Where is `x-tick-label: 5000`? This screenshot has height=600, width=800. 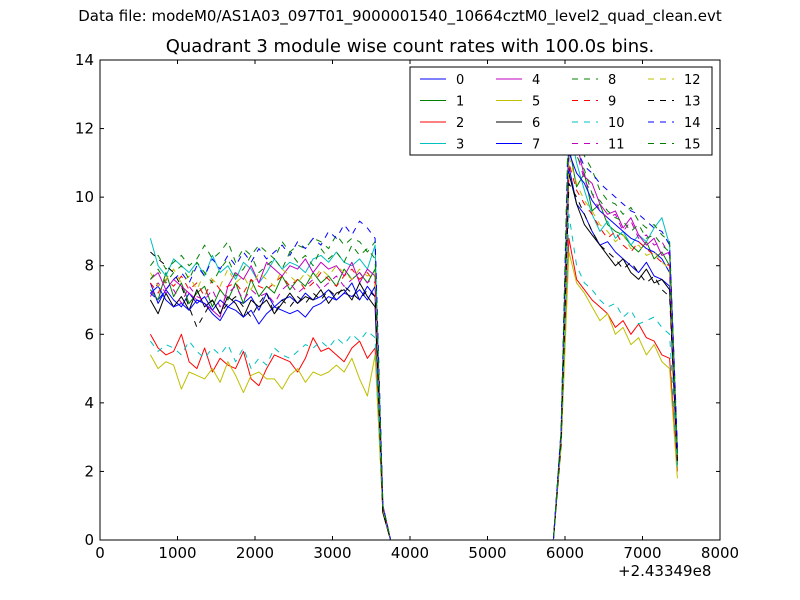
x-tick-label: 5000 is located at coordinates (487, 553).